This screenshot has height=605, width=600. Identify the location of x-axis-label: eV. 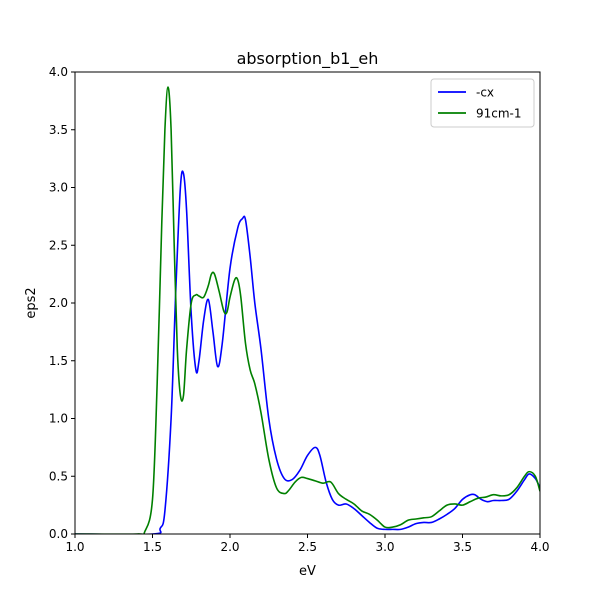
(307, 571).